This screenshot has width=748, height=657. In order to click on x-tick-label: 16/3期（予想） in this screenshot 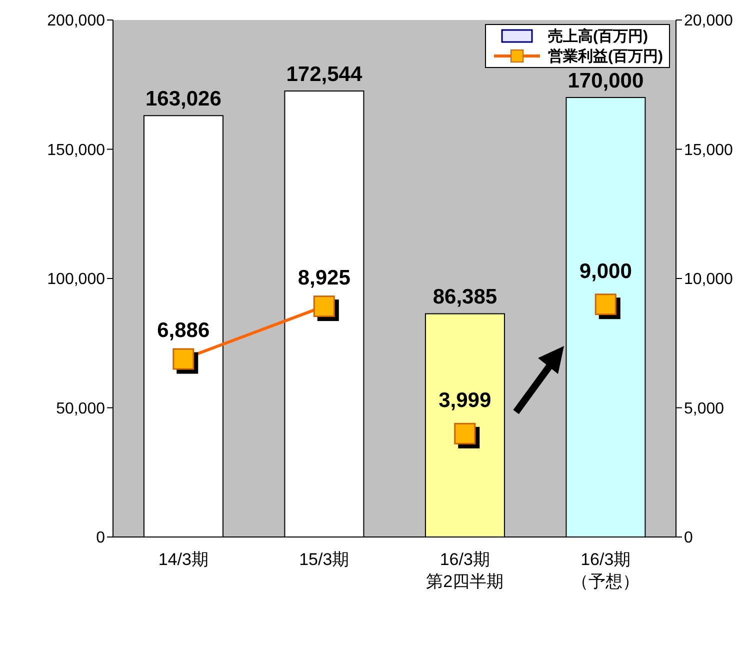, I will do `click(606, 570)`.